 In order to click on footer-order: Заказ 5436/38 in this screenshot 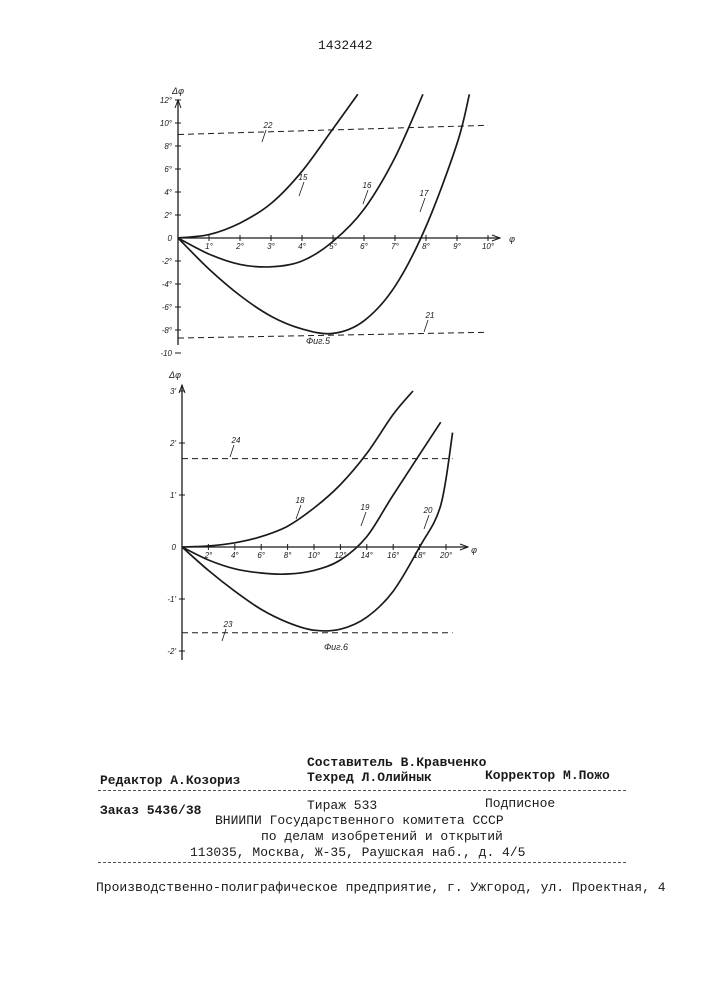, I will do `click(150, 810)`.